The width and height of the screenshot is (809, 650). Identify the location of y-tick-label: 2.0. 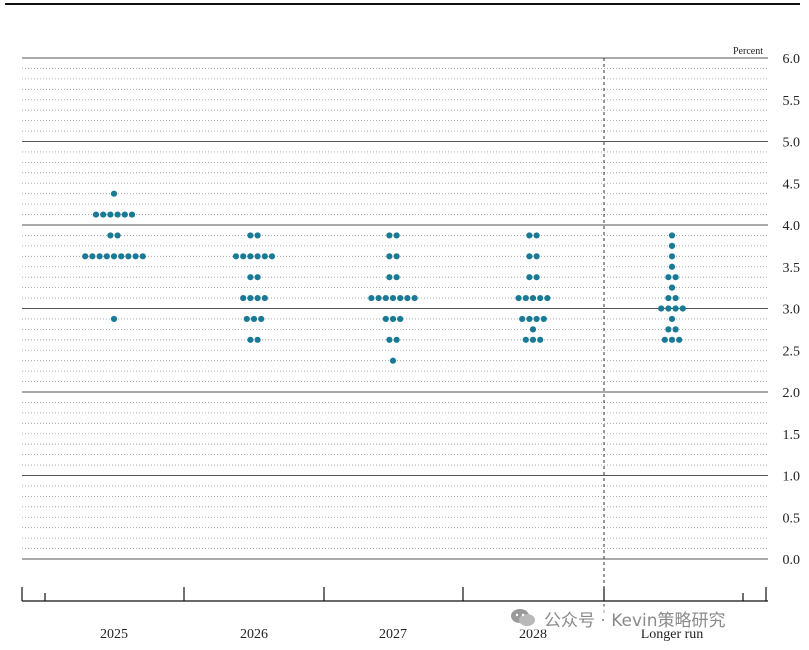
(792, 393).